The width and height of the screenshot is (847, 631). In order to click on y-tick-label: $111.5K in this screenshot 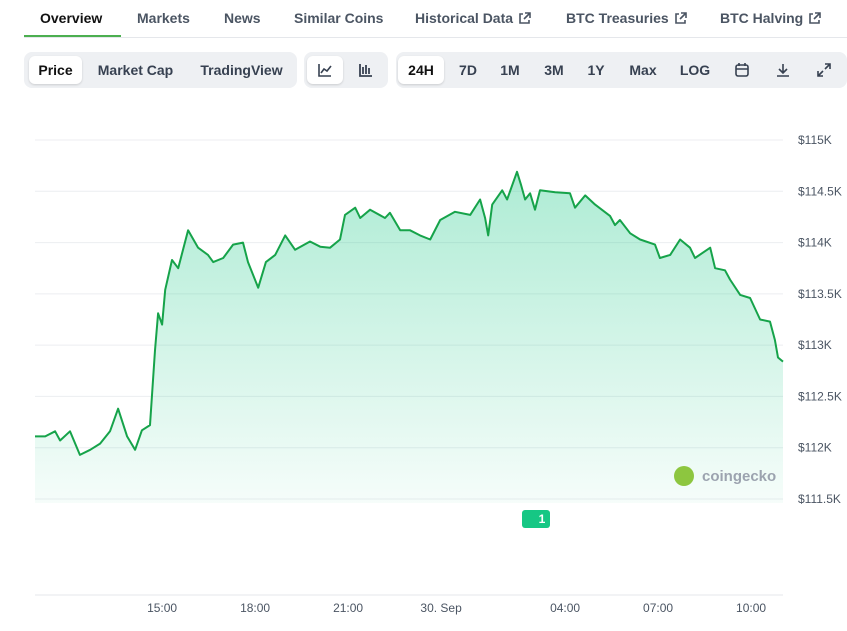, I will do `click(819, 499)`.